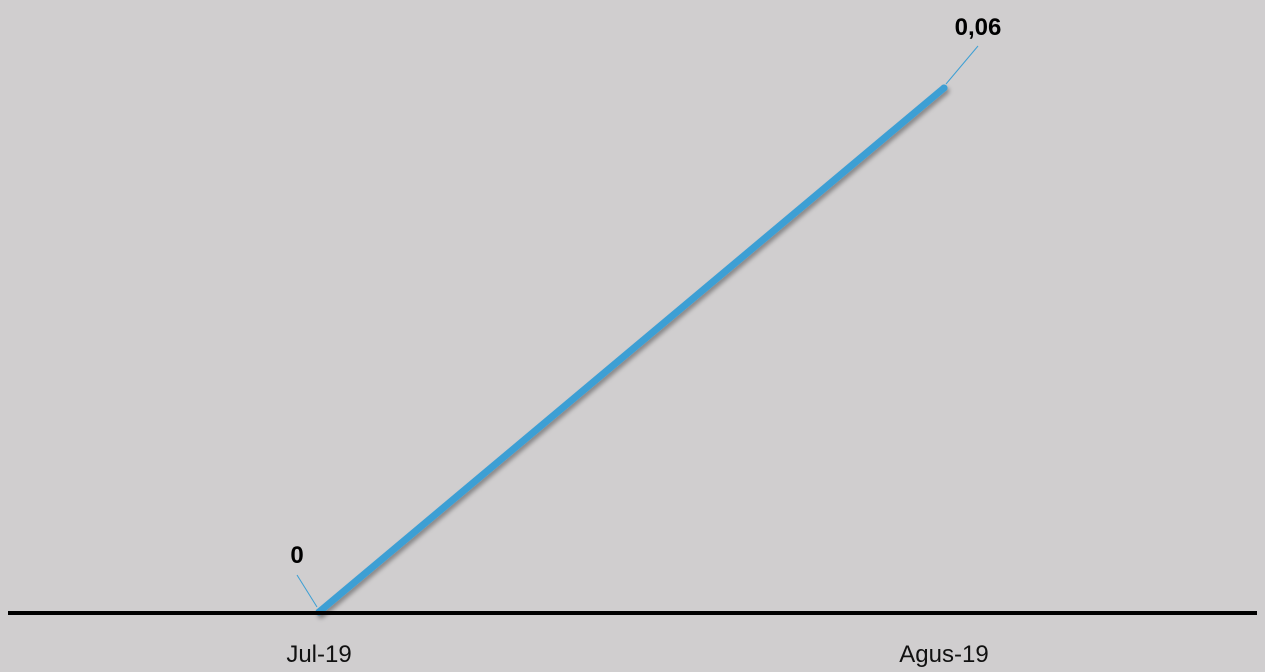 The height and width of the screenshot is (672, 1265). Describe the element at coordinates (944, 88) in the screenshot. I see `data-point` at that location.